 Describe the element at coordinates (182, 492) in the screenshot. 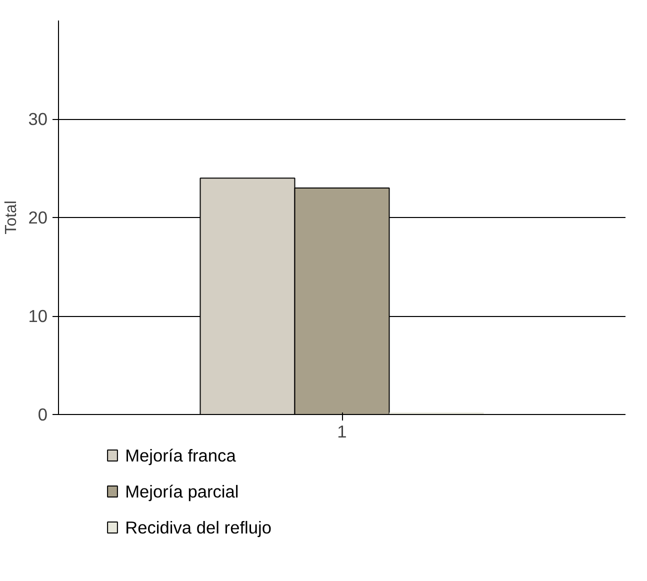

I see `legend-label: Mejoría parcial` at that location.